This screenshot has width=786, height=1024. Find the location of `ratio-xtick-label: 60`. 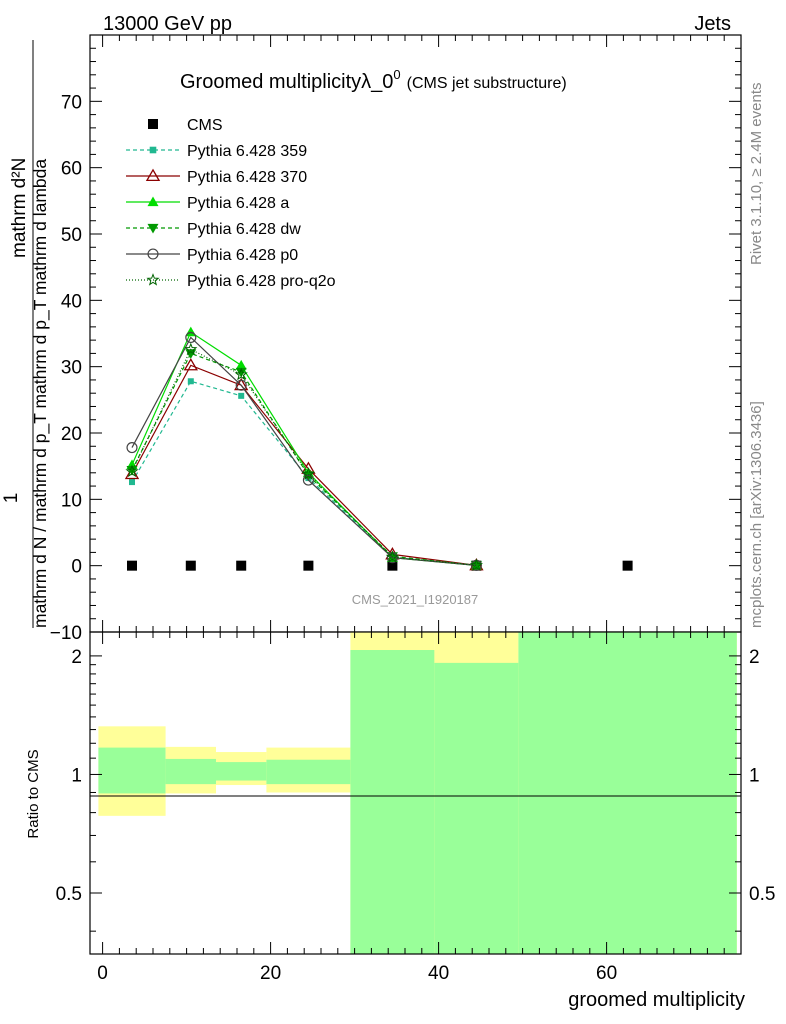

ratio-xtick-label: 60 is located at coordinates (606, 973).